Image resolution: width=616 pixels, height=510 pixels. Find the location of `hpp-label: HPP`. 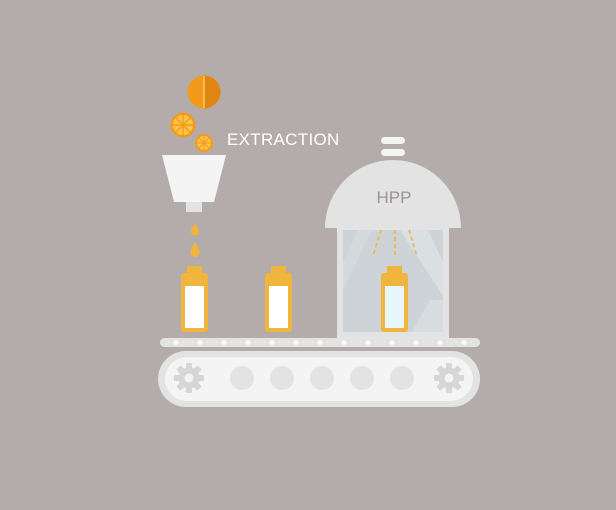

hpp-label: HPP is located at coordinates (394, 197).